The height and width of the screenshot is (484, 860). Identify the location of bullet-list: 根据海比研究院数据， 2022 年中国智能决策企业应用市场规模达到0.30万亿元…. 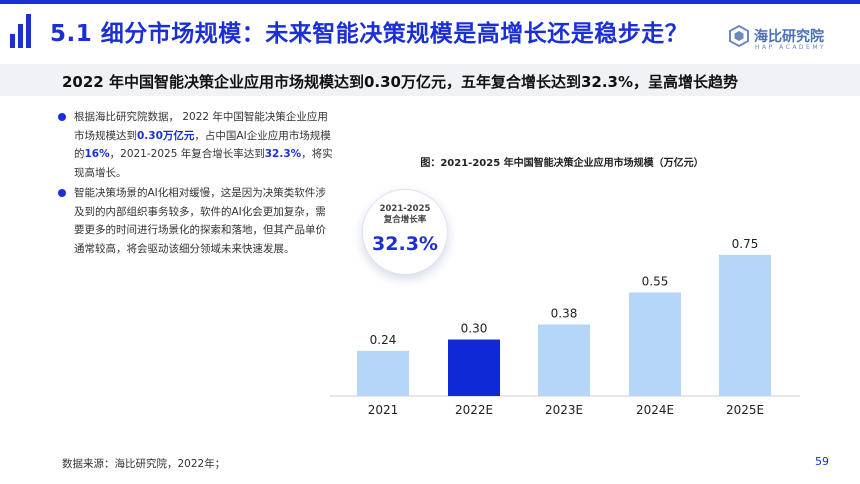
(195, 184).